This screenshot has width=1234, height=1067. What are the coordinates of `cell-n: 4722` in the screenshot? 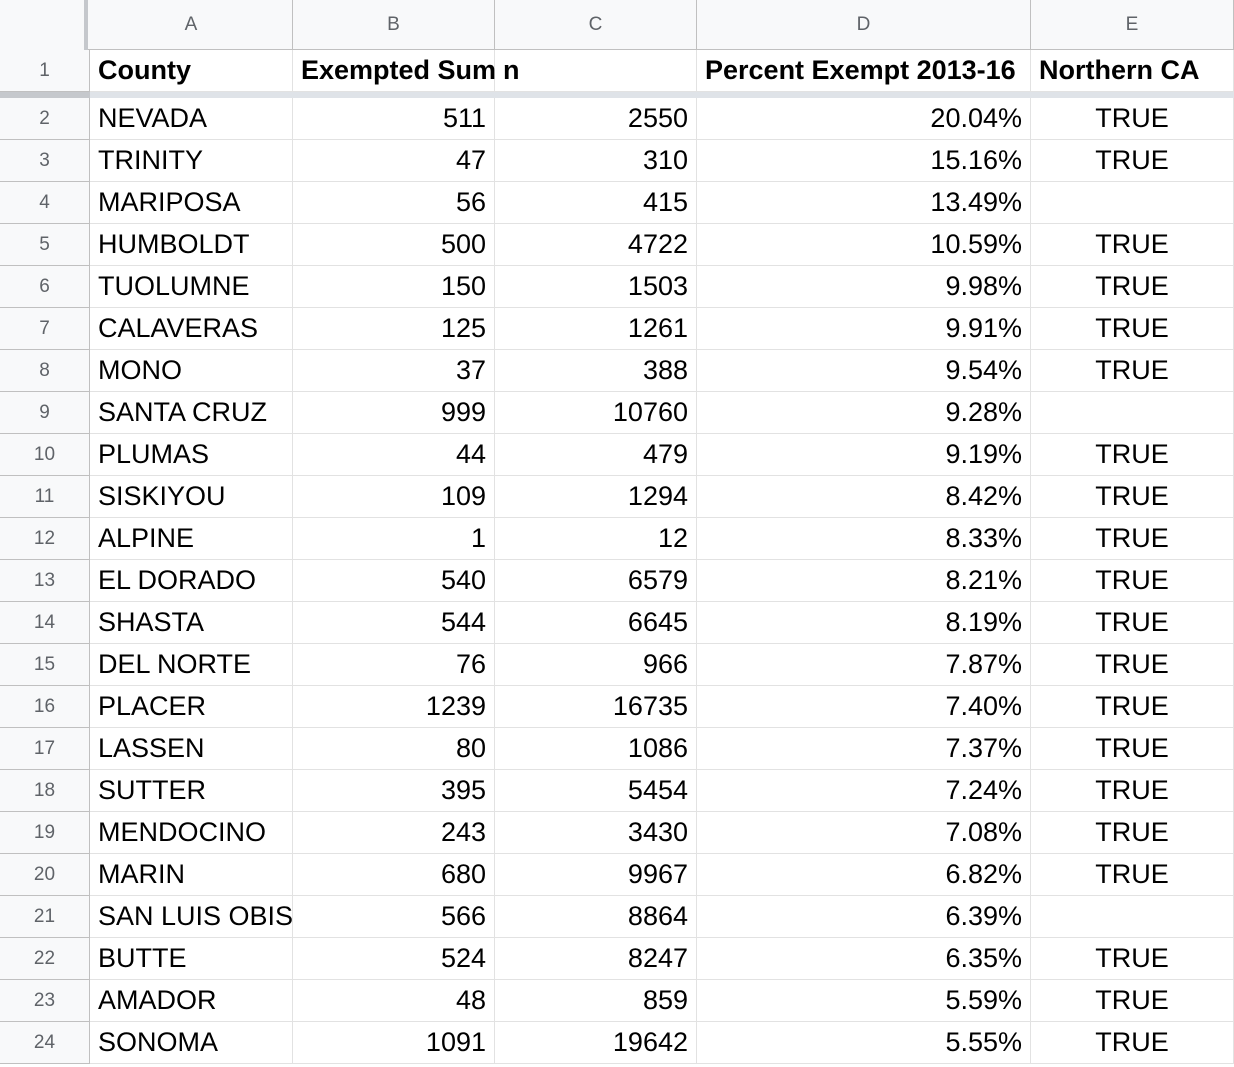 It's located at (596, 245).